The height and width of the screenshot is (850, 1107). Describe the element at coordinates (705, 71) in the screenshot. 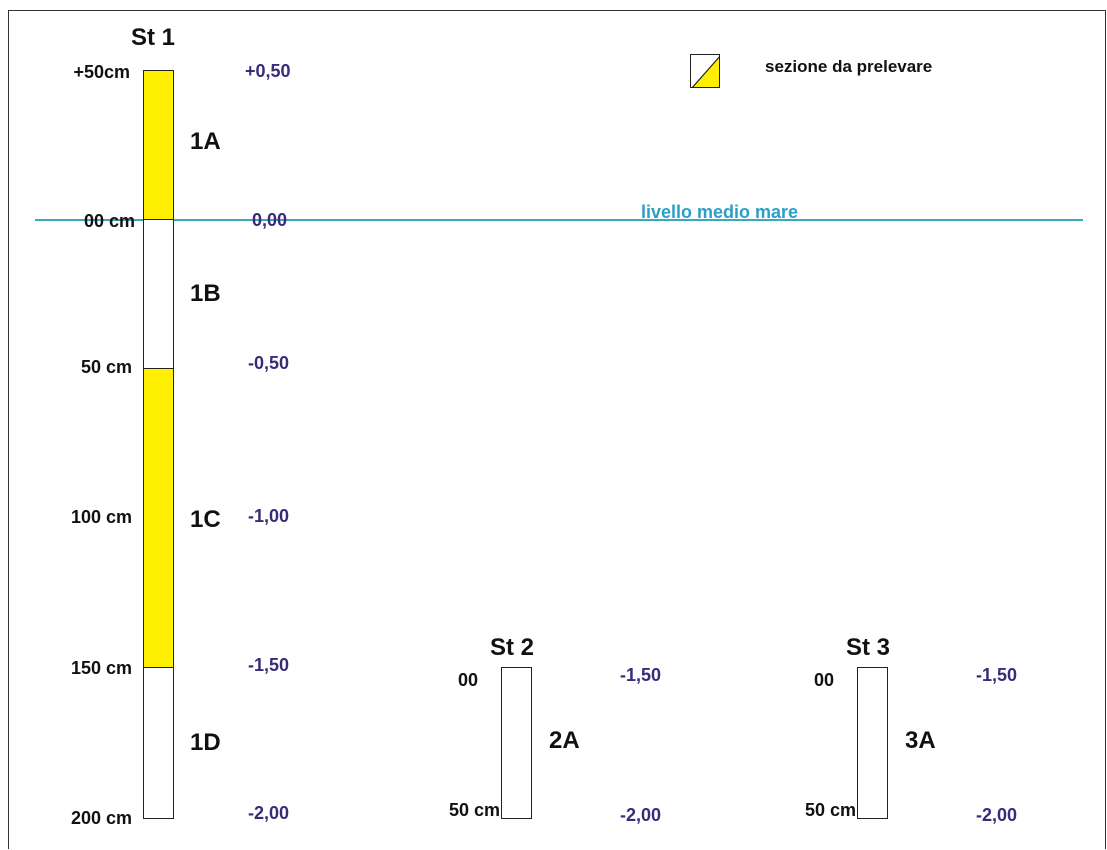

I see `legend-swatch-icon` at that location.